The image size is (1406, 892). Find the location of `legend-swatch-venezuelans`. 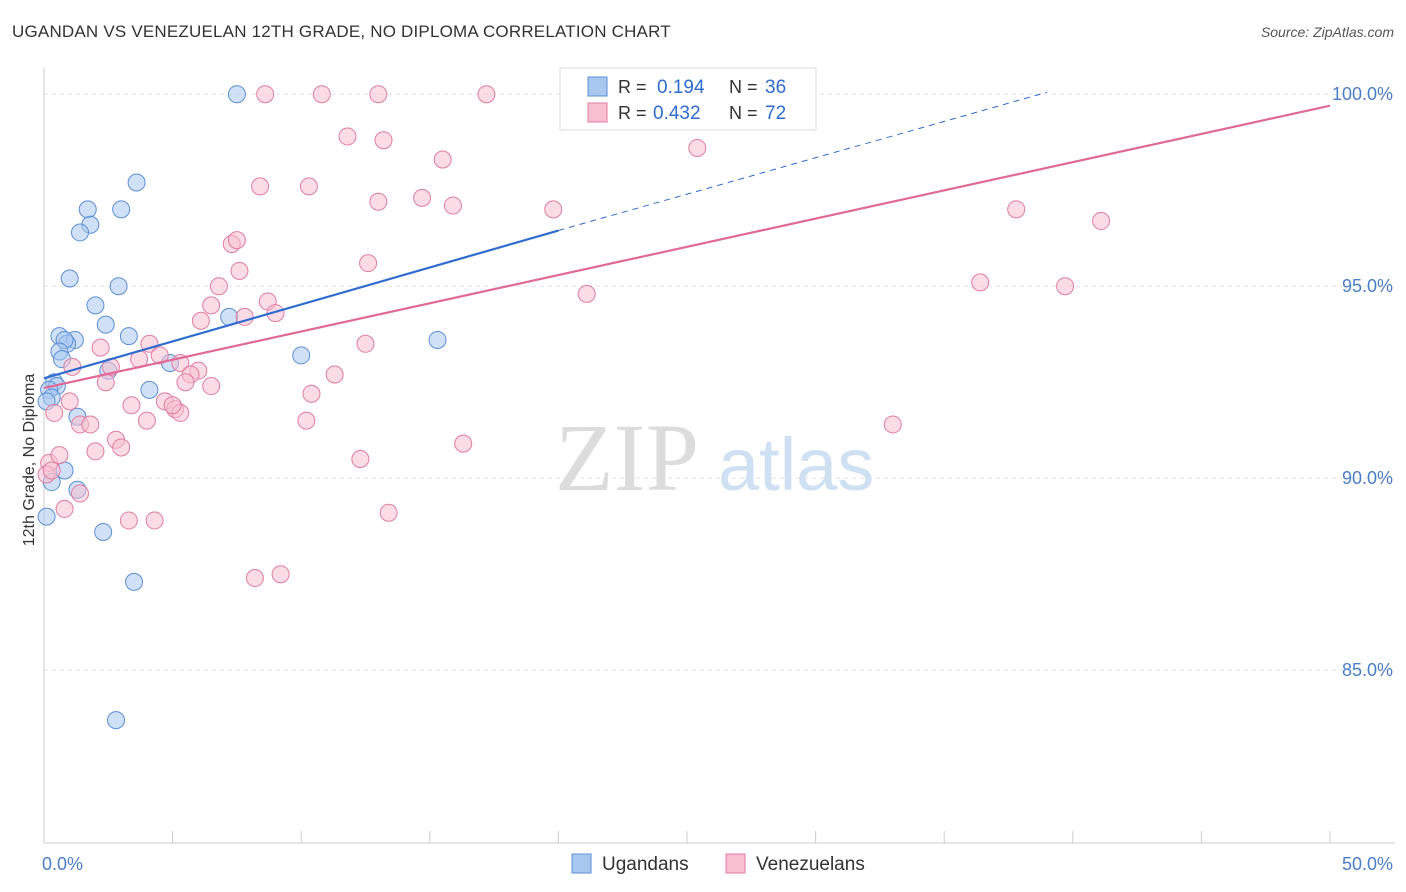

legend-swatch-venezuelans is located at coordinates (597, 112).